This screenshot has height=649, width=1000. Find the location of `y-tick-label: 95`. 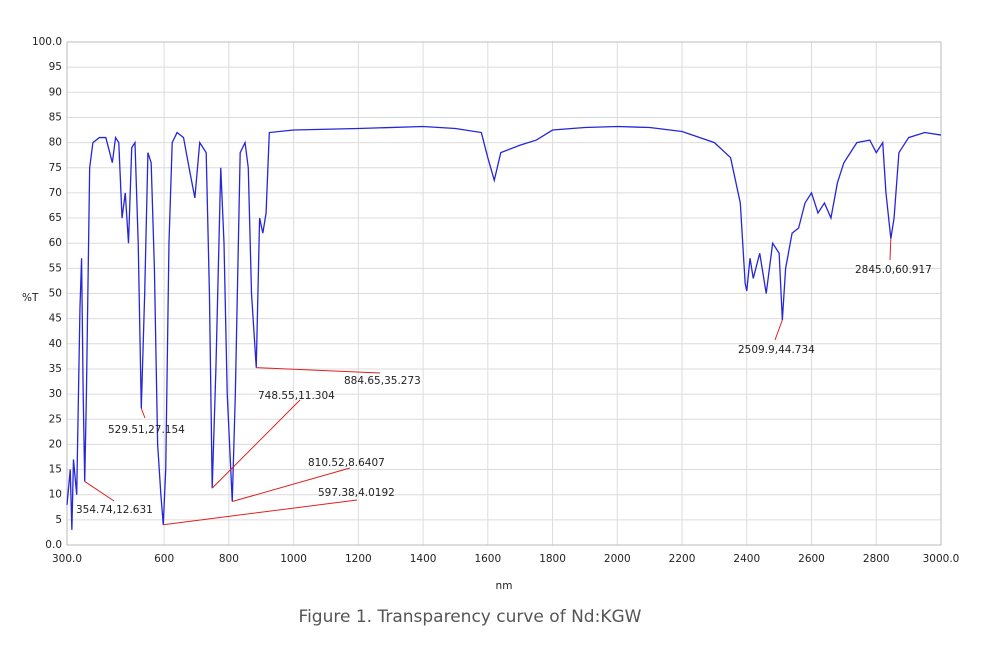

y-tick-label: 95 is located at coordinates (55, 67).